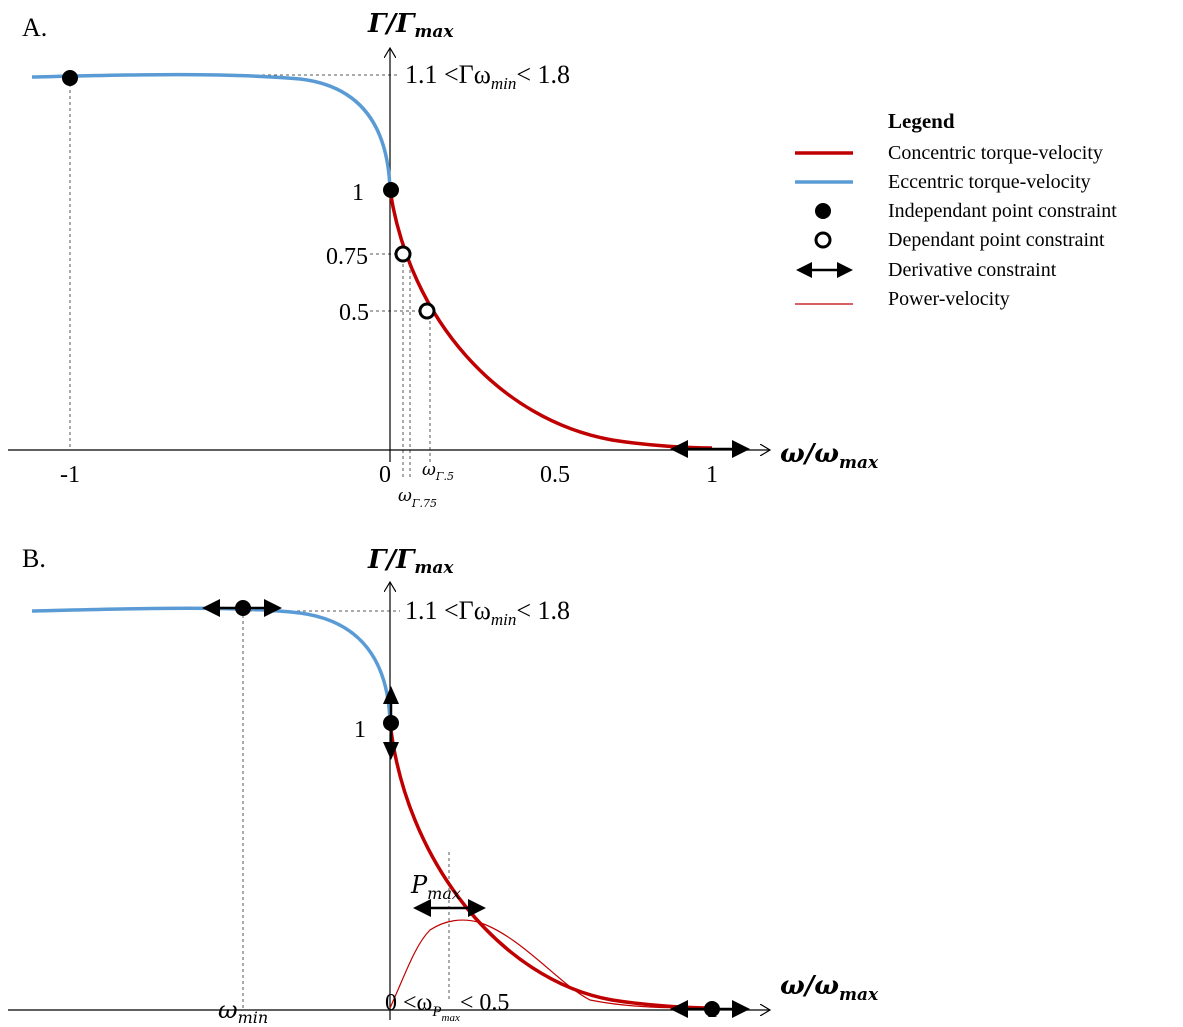 The width and height of the screenshot is (1183, 1027). Describe the element at coordinates (487, 612) in the screenshot. I see `panel-b-ymin-range-label: 1.1 <Γωmin< 1.8` at that location.